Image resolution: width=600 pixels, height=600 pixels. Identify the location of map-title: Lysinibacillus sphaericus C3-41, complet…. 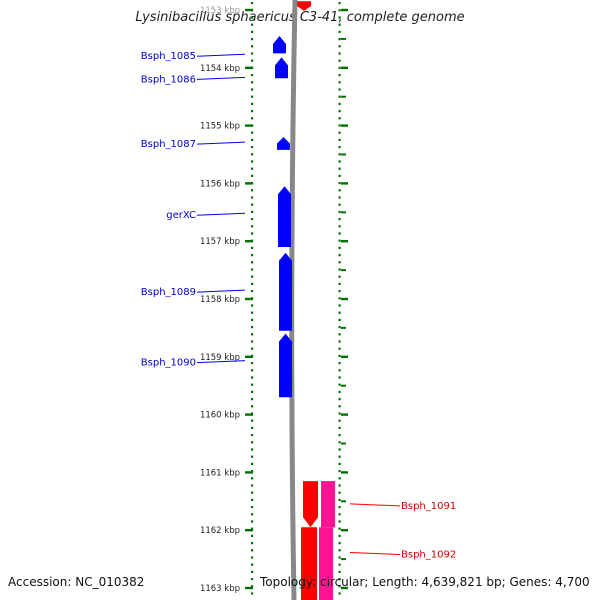
(300, 17).